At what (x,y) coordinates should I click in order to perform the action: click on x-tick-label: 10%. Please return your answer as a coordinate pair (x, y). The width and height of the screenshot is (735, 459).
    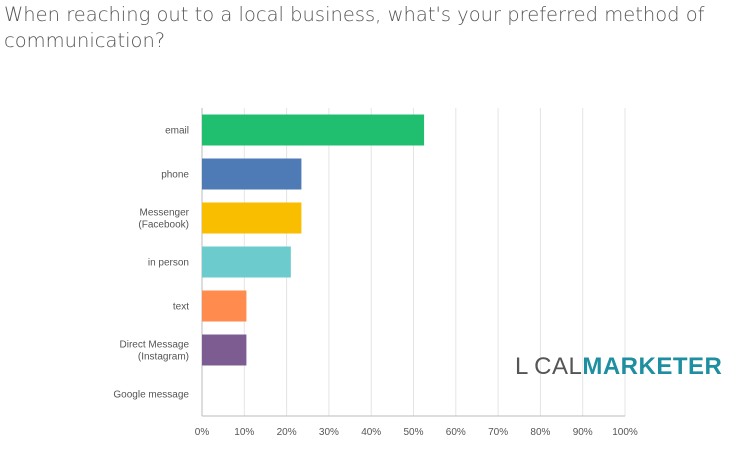
    Looking at the image, I should click on (244, 432).